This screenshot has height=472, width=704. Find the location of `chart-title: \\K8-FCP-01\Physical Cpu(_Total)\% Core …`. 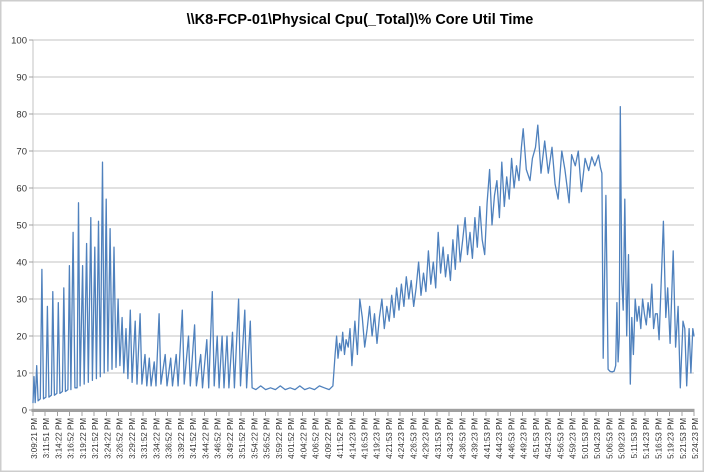

chart-title: \\K8-FCP-01\Physical Cpu(_Total)\% Core … is located at coordinates (360, 20).